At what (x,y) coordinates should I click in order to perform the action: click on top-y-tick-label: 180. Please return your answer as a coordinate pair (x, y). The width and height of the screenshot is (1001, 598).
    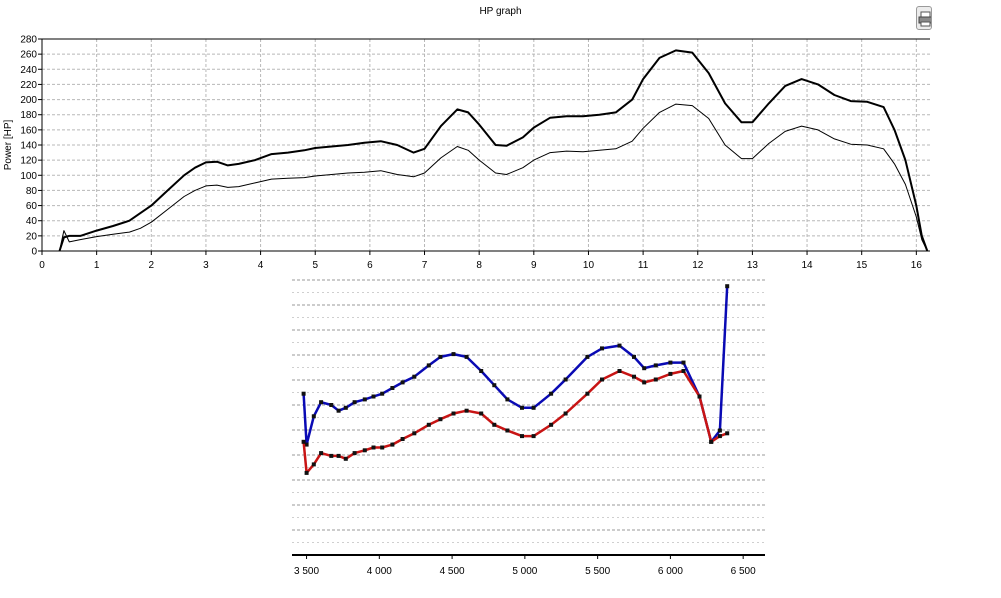
    Looking at the image, I should click on (28, 115).